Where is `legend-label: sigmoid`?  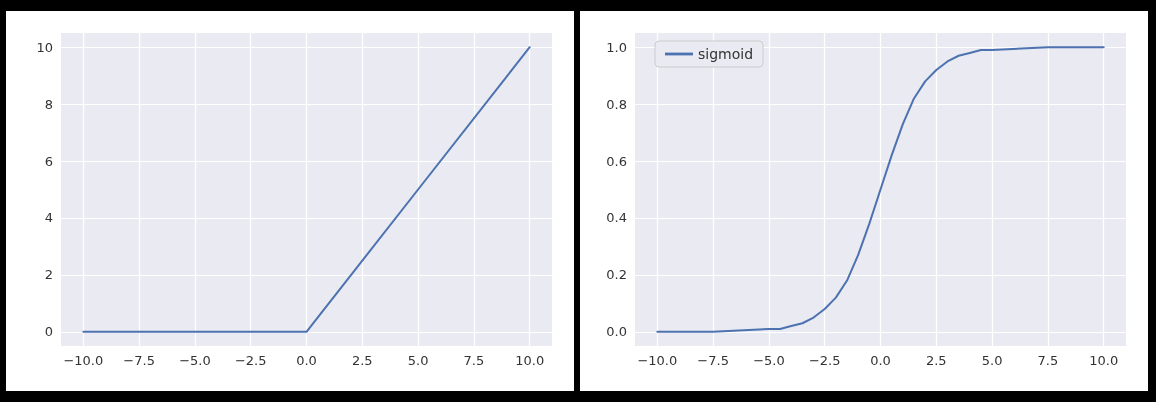
legend-label: sigmoid is located at coordinates (726, 54).